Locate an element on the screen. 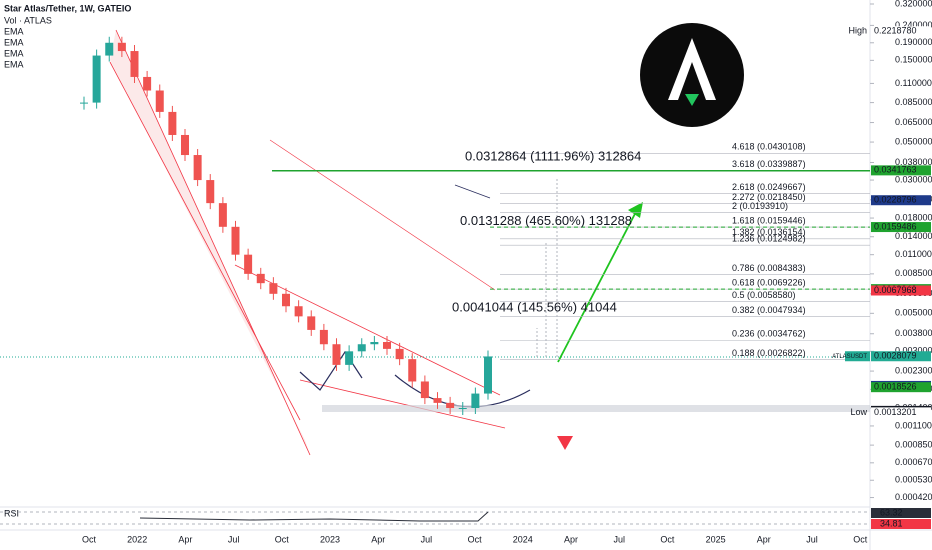 This screenshot has width=932, height=550. y-tick-label: 0.0004200 is located at coordinates (913, 497).